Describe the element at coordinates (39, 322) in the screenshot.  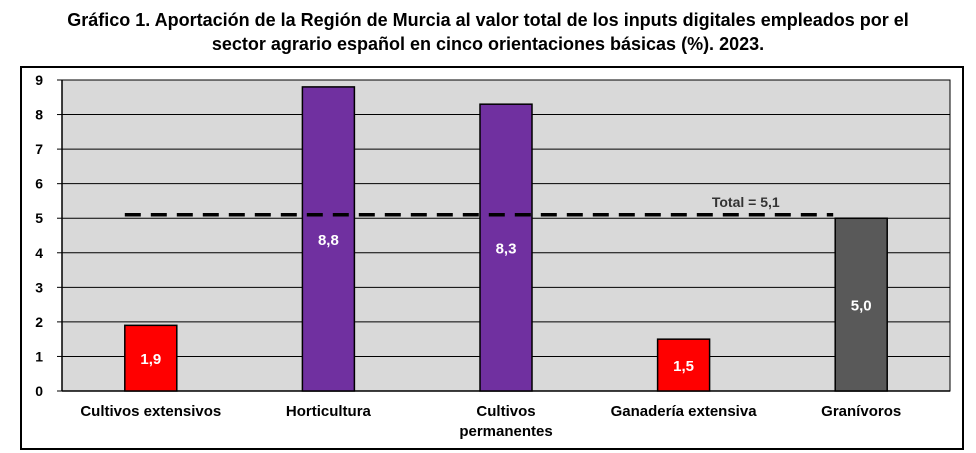
I see `y-tick-label: 2` at that location.